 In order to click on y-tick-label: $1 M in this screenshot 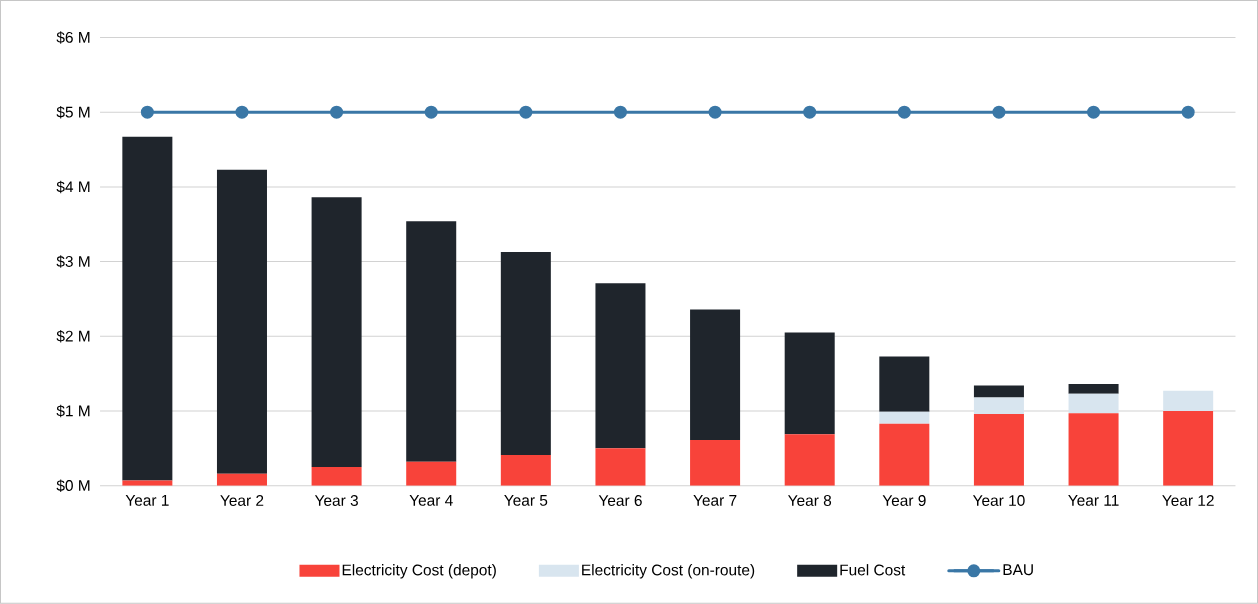, I will do `click(73, 411)`.